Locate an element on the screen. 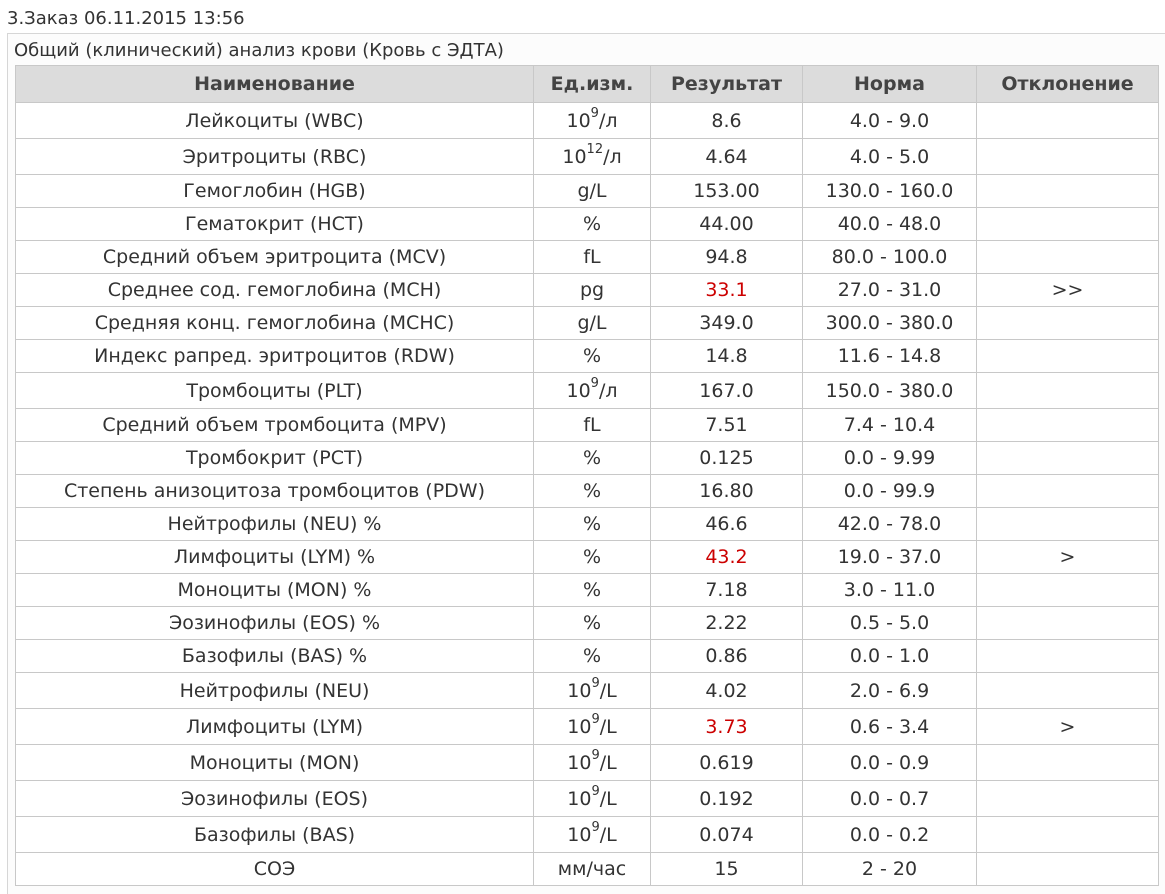  cell-norm: 11.6 - 14.8 is located at coordinates (889, 356).